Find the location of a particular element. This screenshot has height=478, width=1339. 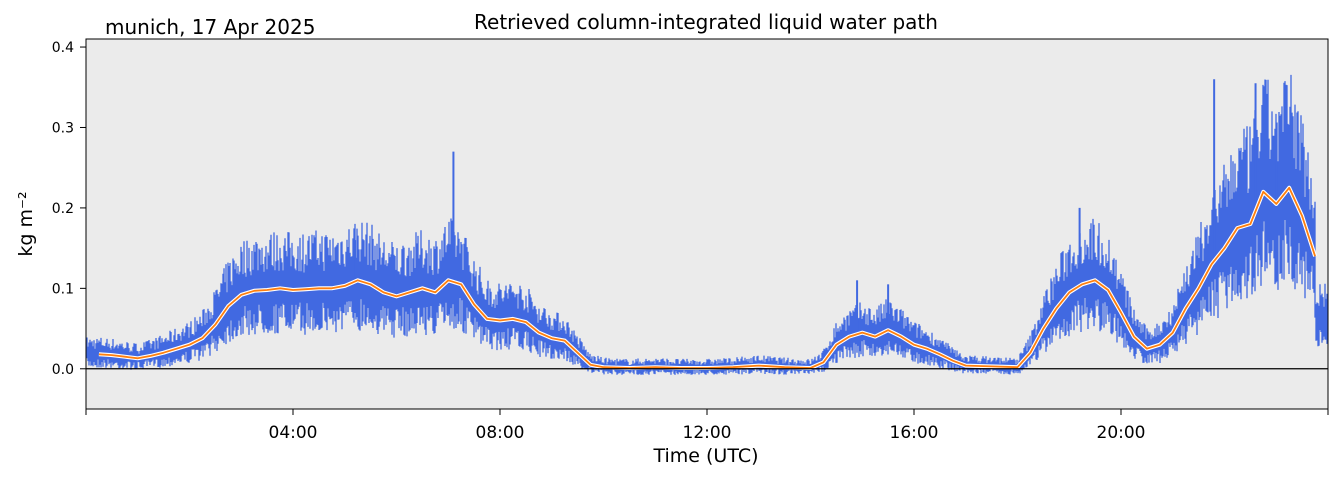

y-tick-label: 0.0 is located at coordinates (63, 370).